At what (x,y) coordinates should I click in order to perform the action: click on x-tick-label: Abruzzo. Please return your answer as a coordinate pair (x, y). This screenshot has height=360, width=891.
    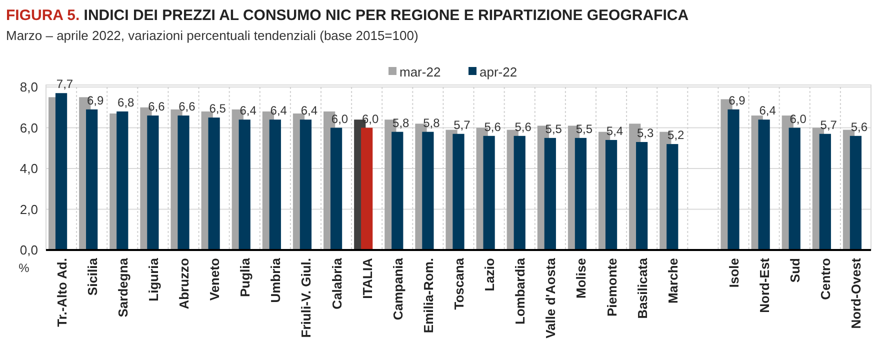
    Looking at the image, I should click on (184, 284).